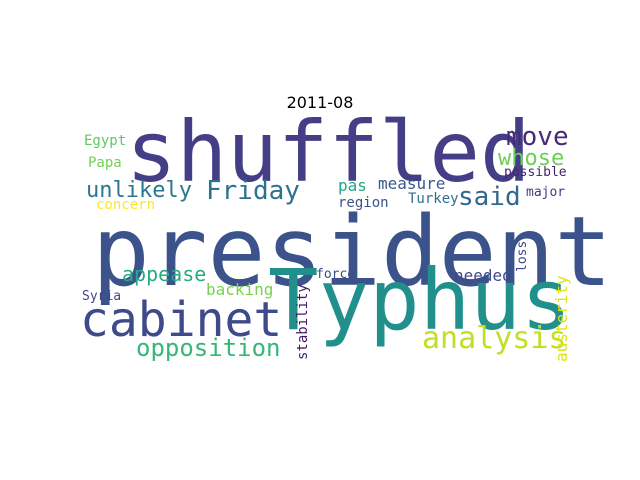 The width and height of the screenshot is (640, 480). I want to click on word-syria: Syria, so click(102, 296).